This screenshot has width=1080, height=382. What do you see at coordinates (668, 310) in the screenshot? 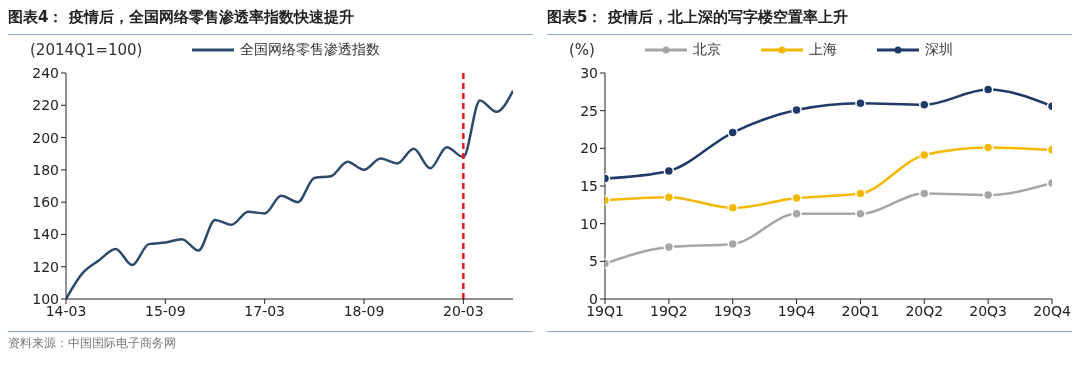
I see `x-tick-label: 19Q2` at bounding box center [668, 310].